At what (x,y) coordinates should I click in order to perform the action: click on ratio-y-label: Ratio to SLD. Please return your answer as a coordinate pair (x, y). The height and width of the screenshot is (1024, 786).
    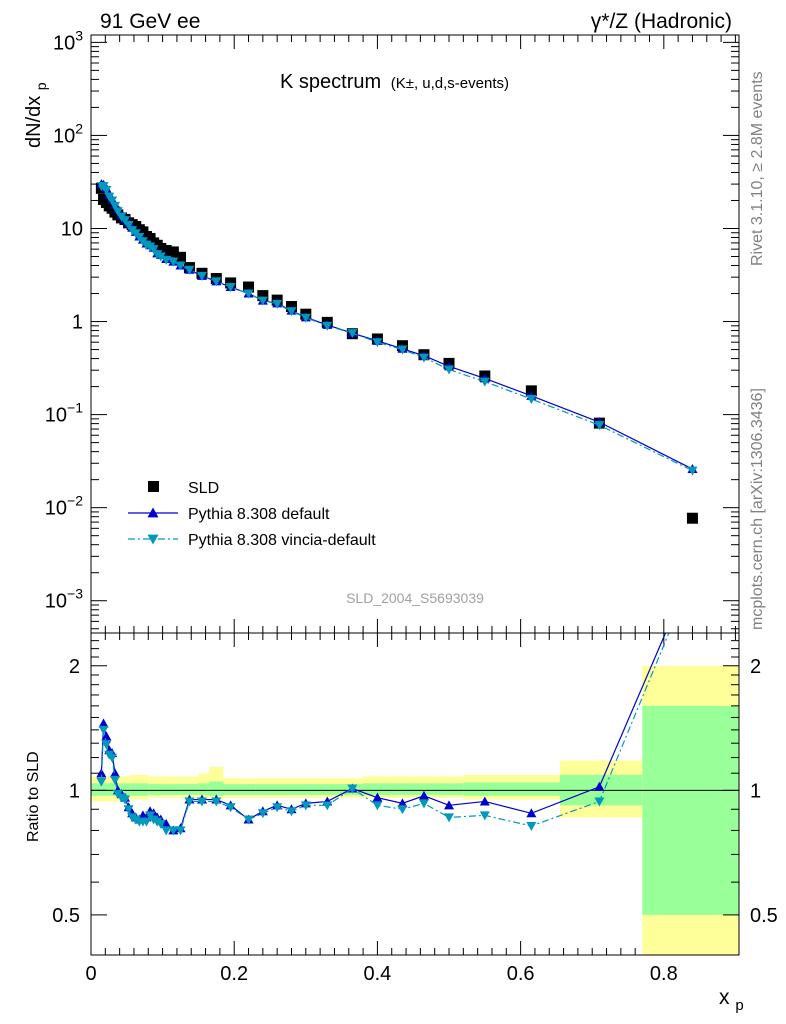
    Looking at the image, I should click on (33, 796).